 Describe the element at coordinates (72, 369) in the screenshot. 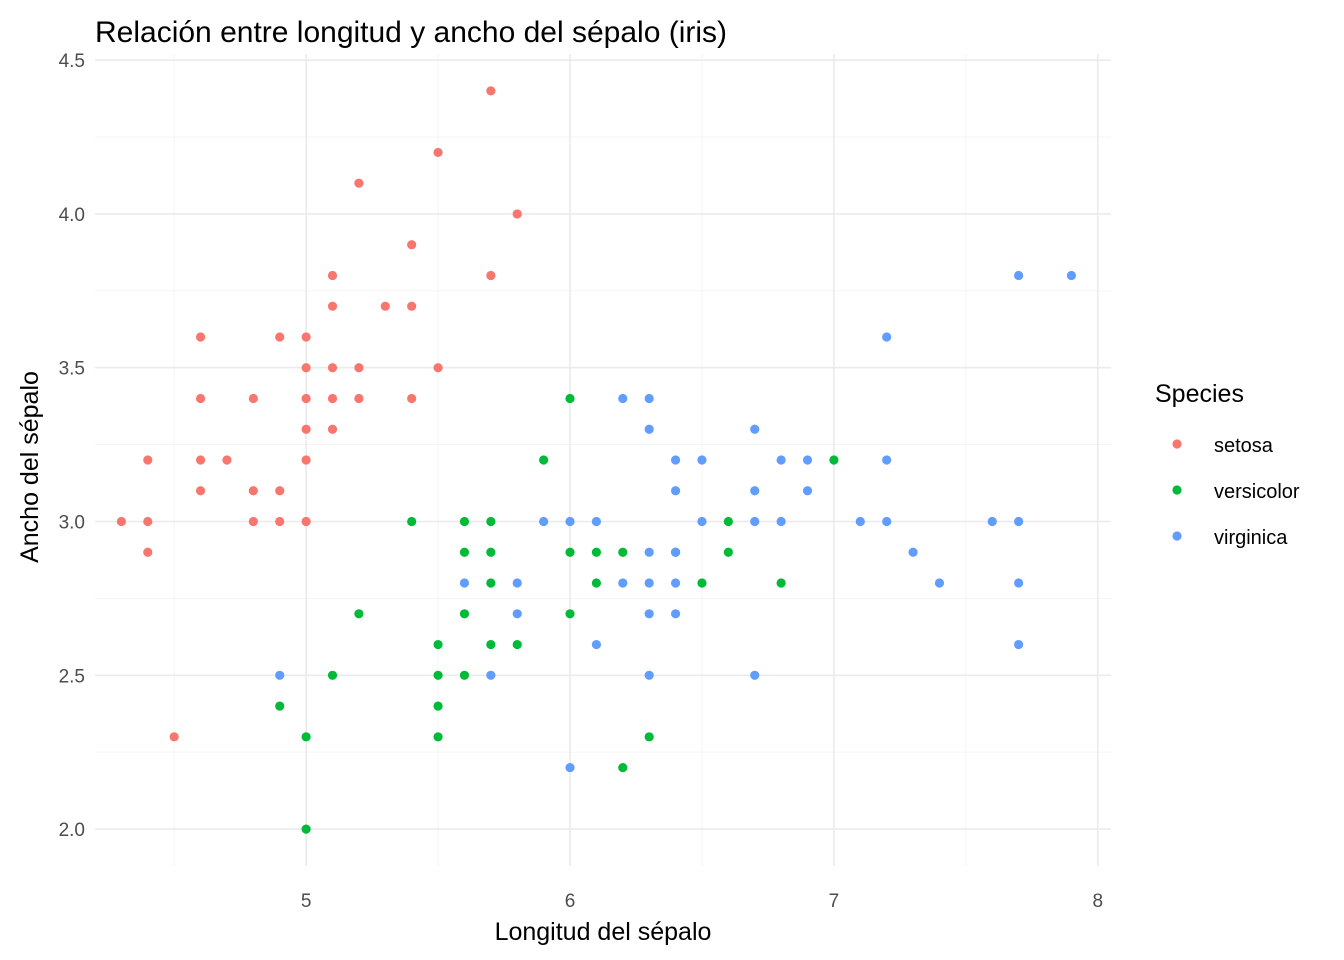

I see `y-tick-label: 3.5` at that location.